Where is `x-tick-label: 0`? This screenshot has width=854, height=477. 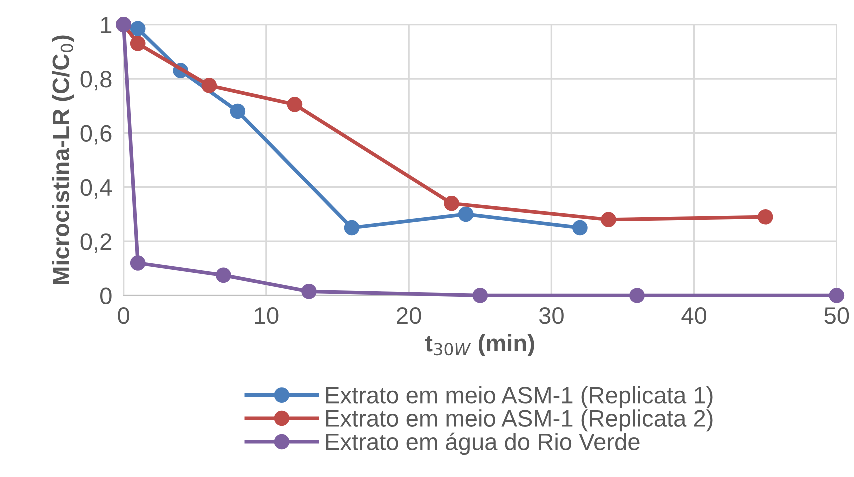 x-tick-label: 0 is located at coordinates (124, 315).